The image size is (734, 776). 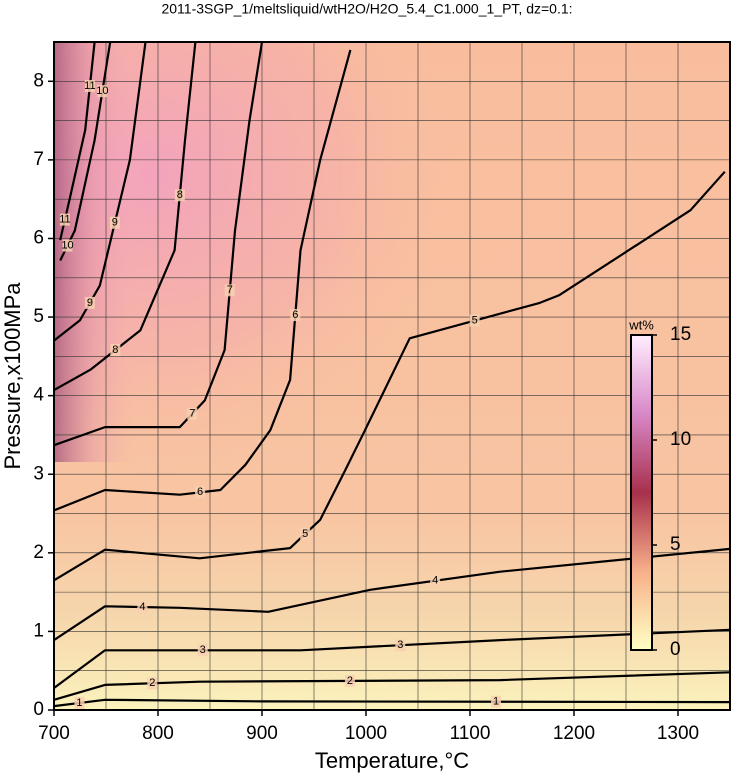 I want to click on colorbar, so click(x=641, y=492).